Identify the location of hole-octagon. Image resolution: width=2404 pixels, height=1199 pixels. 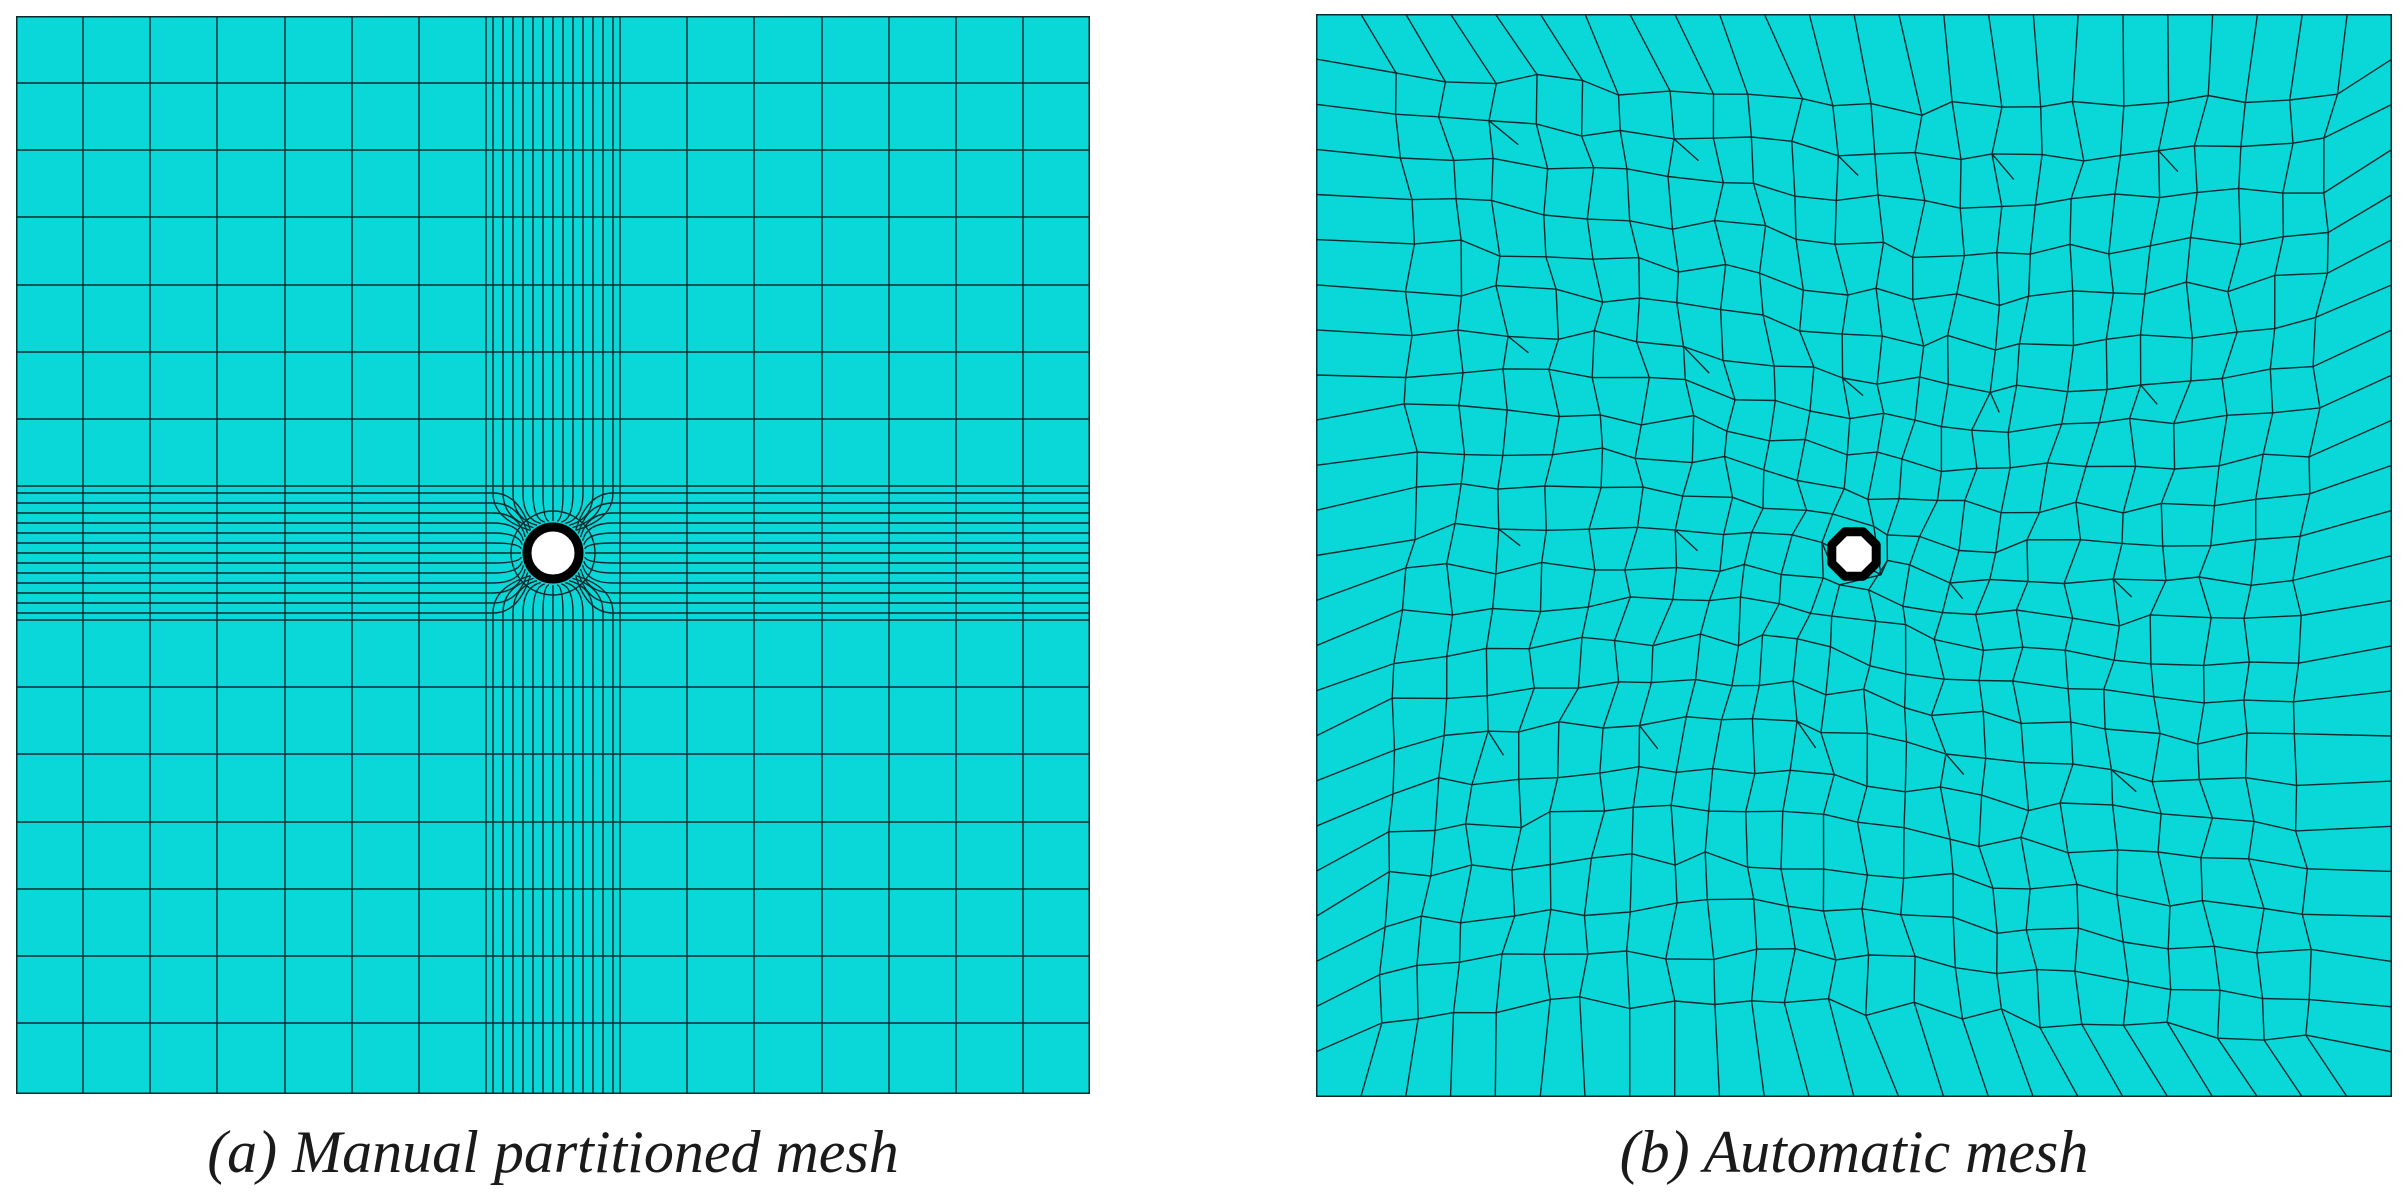
(1854, 554).